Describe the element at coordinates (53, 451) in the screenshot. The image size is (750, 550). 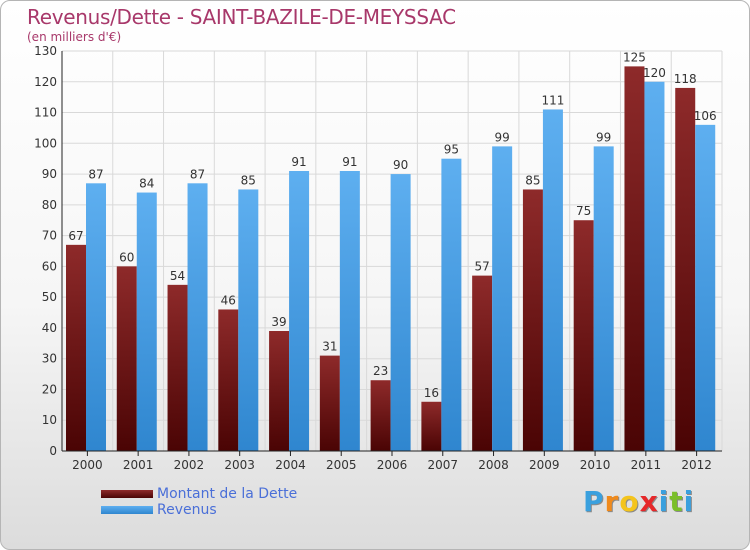
I see `y-tick-label: 0` at that location.